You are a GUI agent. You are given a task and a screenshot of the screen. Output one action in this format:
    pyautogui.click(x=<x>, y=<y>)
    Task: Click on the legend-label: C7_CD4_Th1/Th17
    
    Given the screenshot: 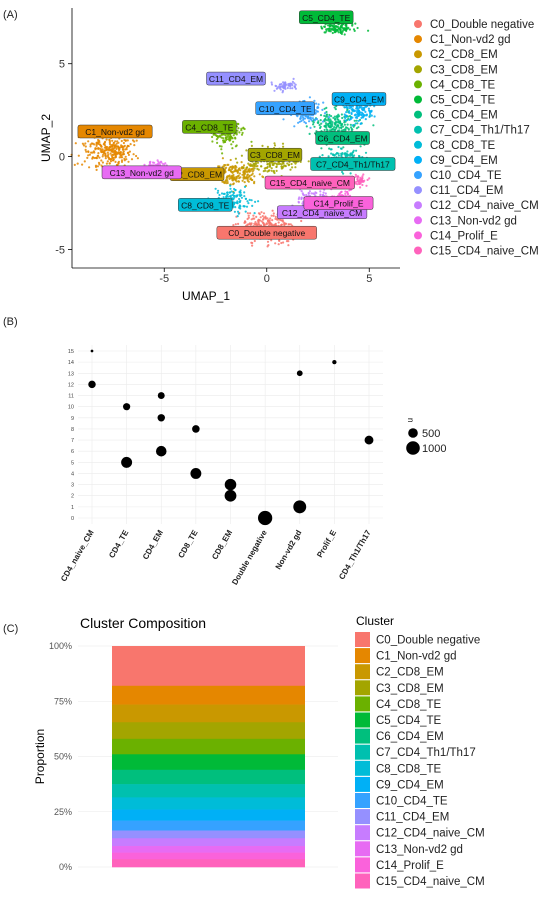 What is the action you would take?
    pyautogui.click(x=480, y=131)
    